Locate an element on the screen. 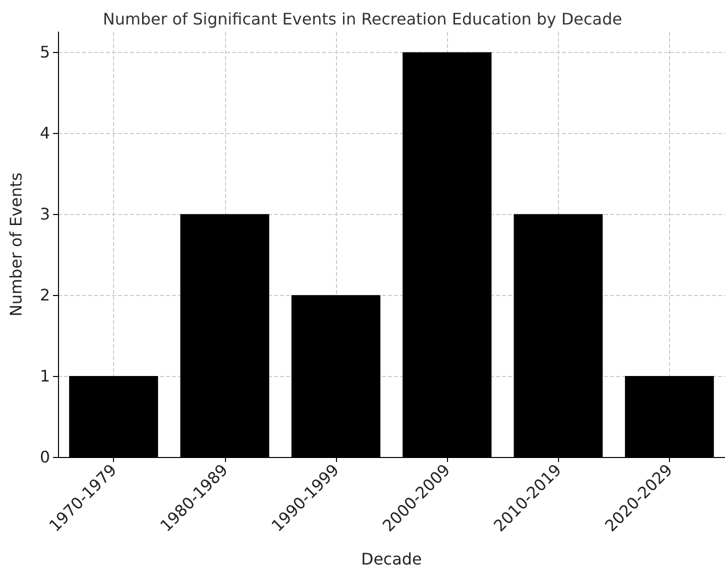 The width and height of the screenshot is (725, 572). y-tick-label: 0 is located at coordinates (45, 457).